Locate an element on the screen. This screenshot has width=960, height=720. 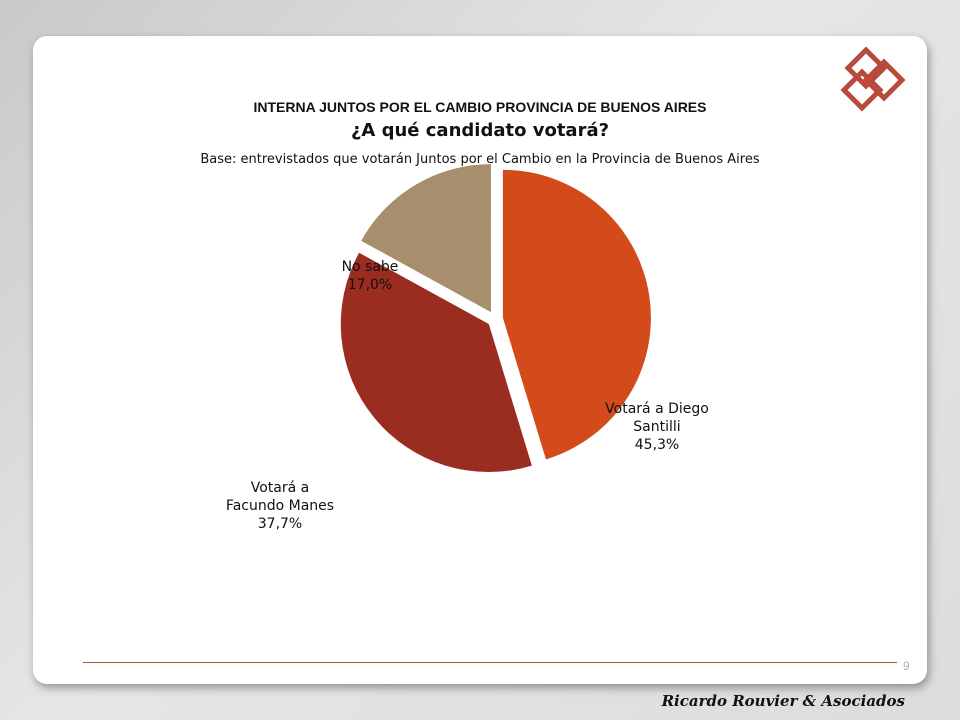
slice-label-line: Santilli is located at coordinates (657, 427).